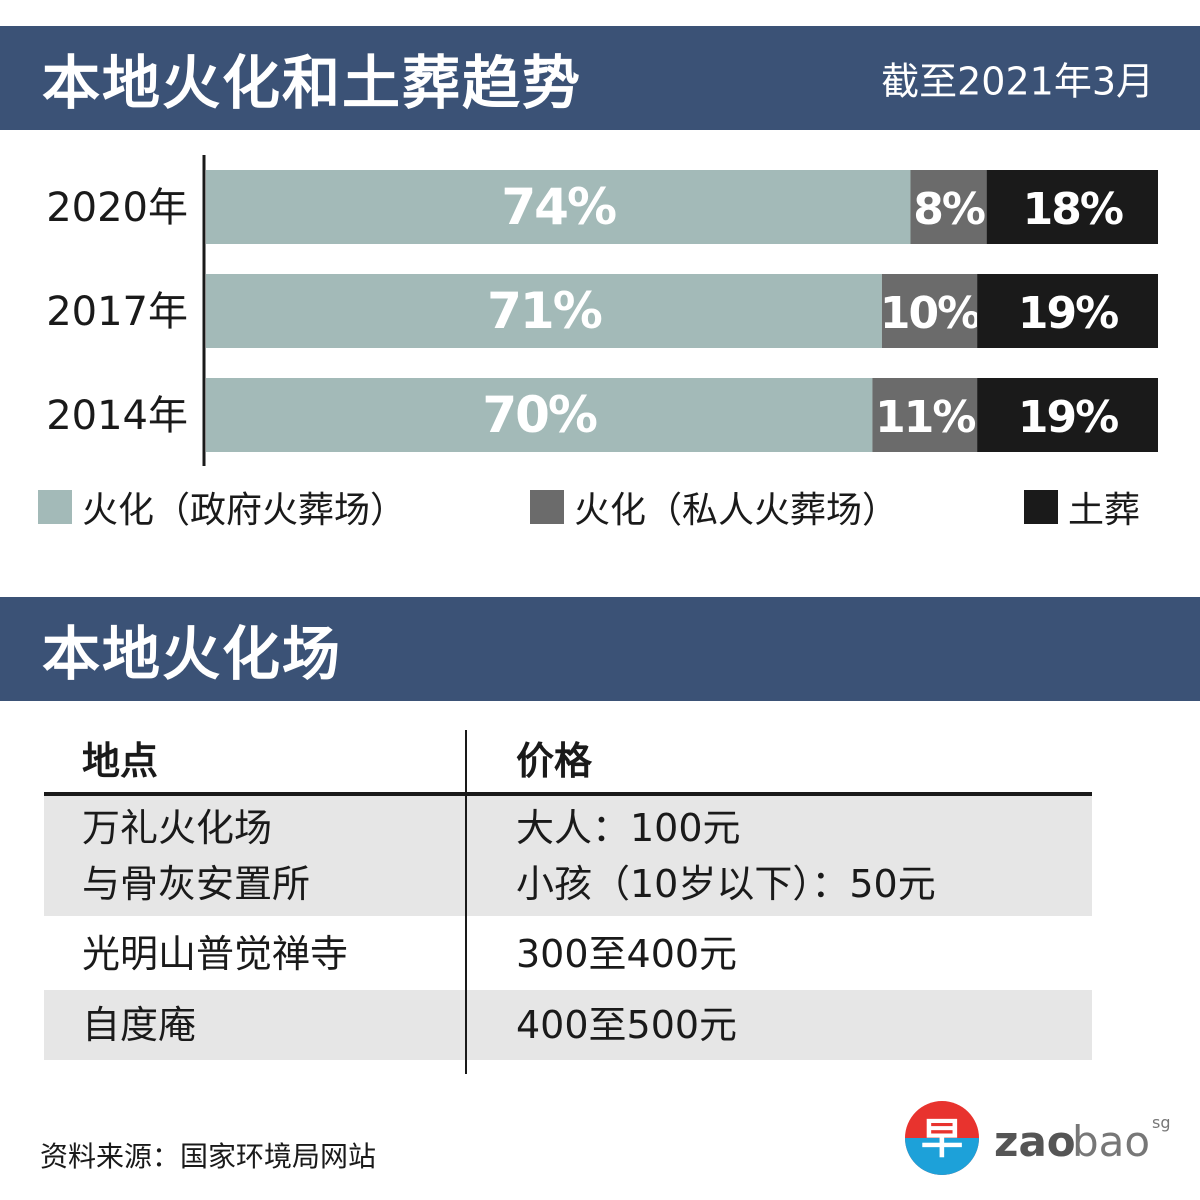 This screenshot has width=1200, height=1200. What do you see at coordinates (726, 884) in the screenshot?
I see `price-line: 小孩（10岁以下）：50元` at bounding box center [726, 884].